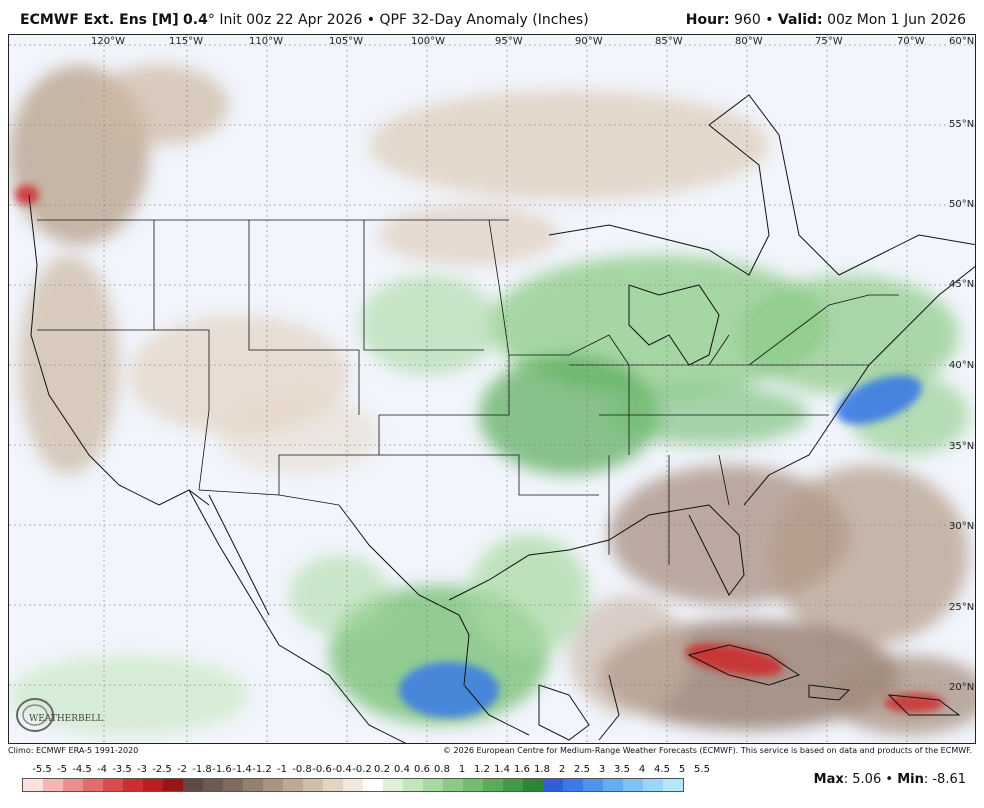 This screenshot has width=984, height=808. I want to click on lat-label: 35°N, so click(961, 446).